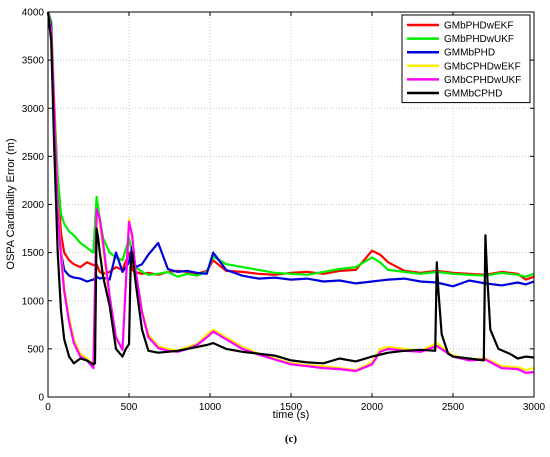  Describe the element at coordinates (372, 407) in the screenshot. I see `x-tick-label: 2000` at that location.